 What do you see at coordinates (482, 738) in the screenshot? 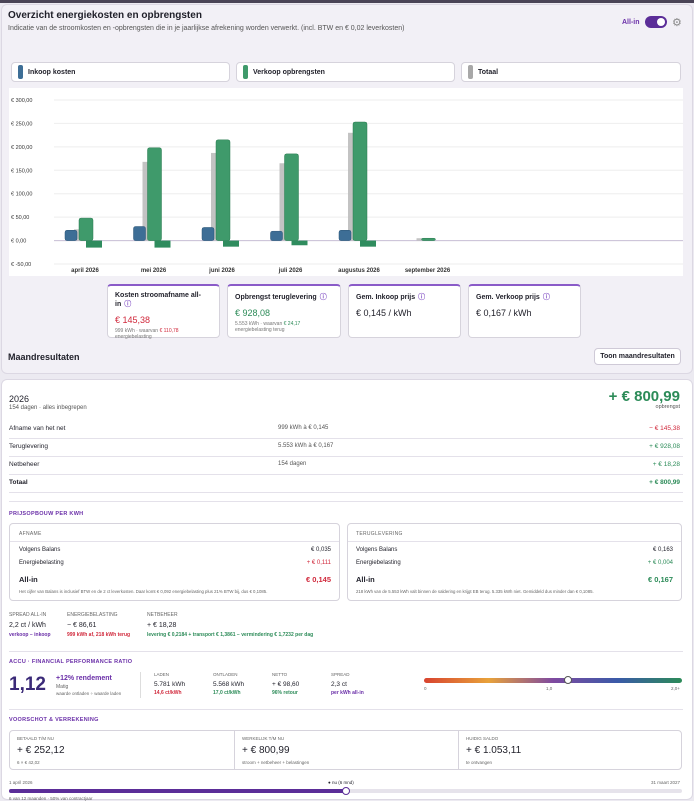
I see `voorschot-head: HUIDIG SALDO` at bounding box center [482, 738].